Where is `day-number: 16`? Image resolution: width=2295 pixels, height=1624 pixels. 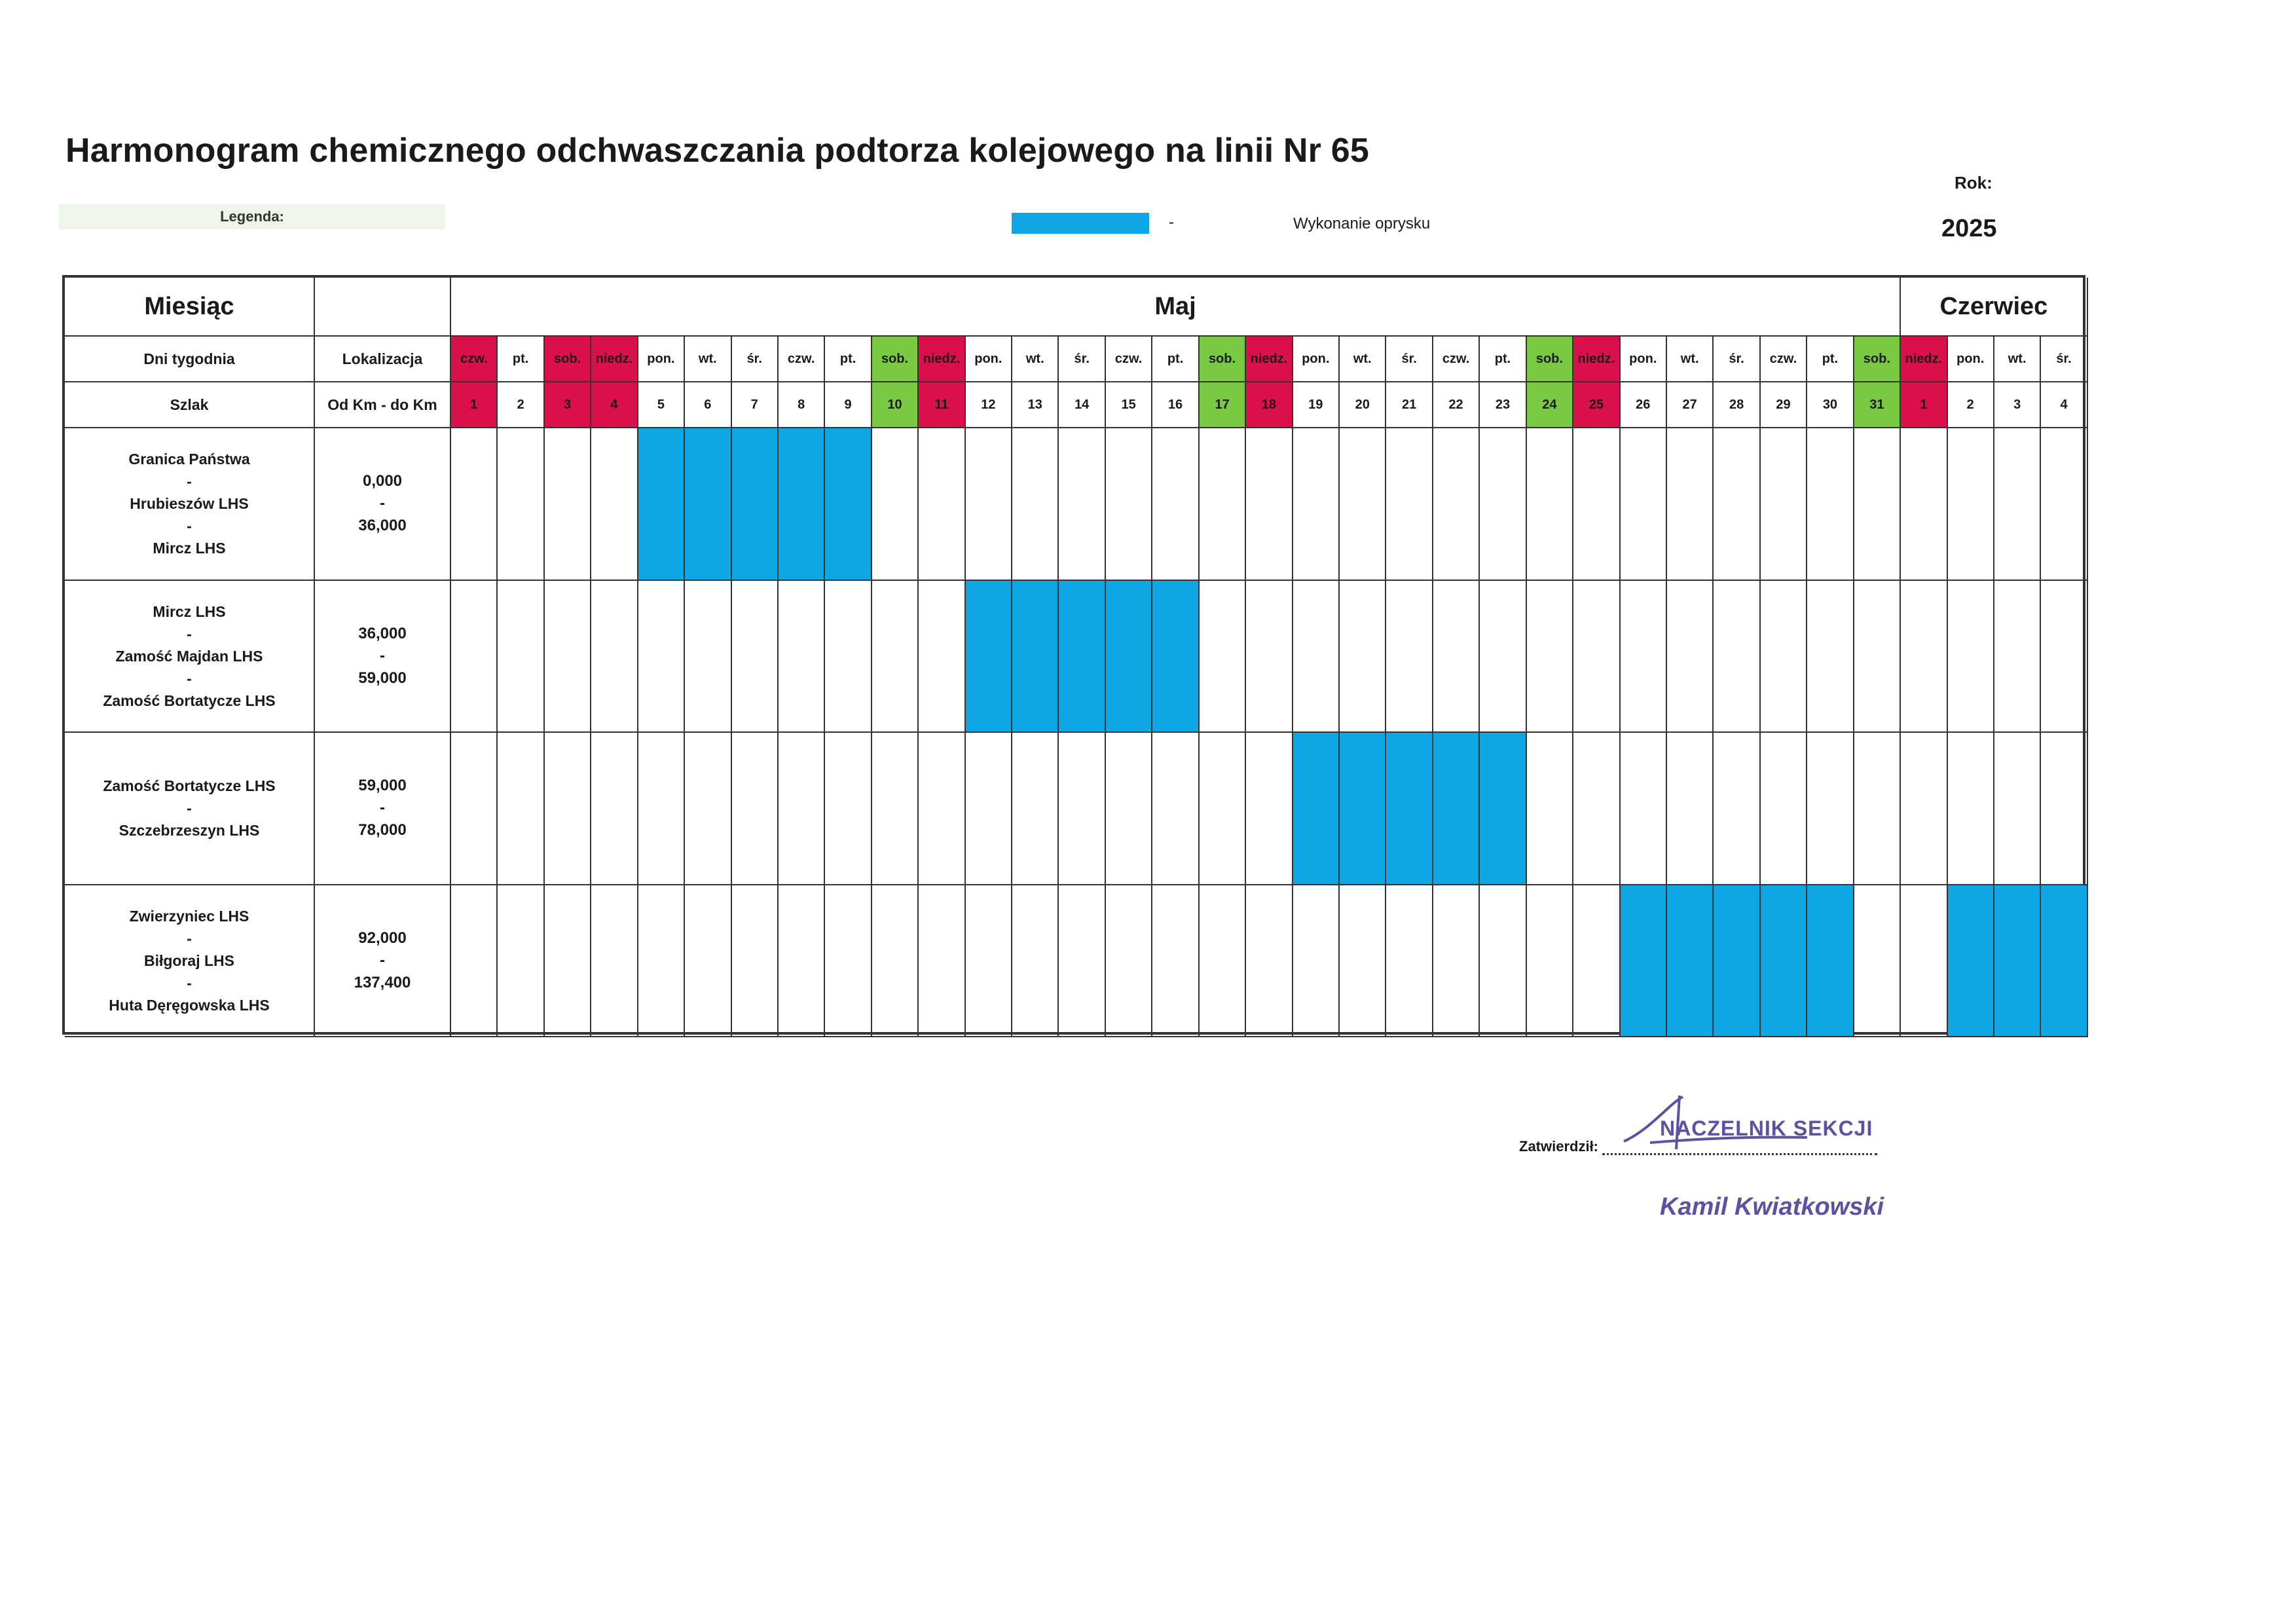
day-number: 16 is located at coordinates (1176, 405).